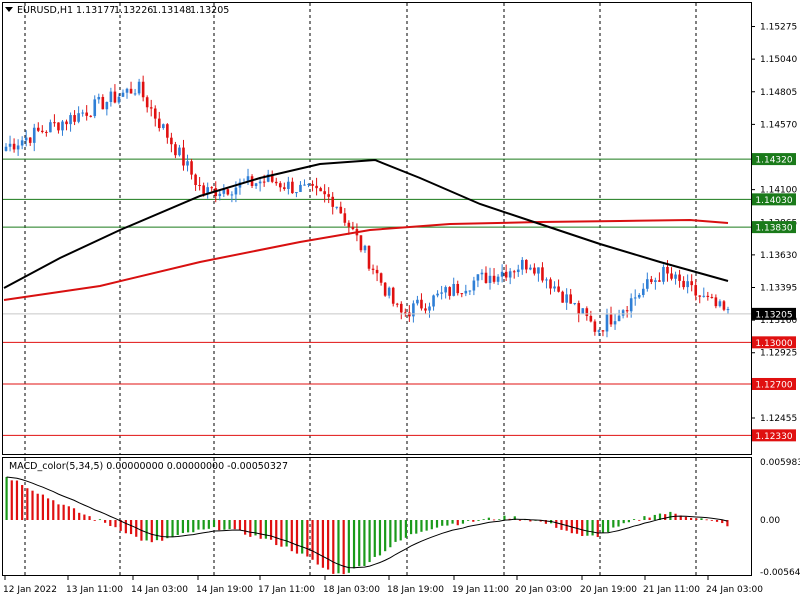  Describe the element at coordinates (780, 573) in the screenshot. I see `indicator-axis-label: -0.005649` at that location.